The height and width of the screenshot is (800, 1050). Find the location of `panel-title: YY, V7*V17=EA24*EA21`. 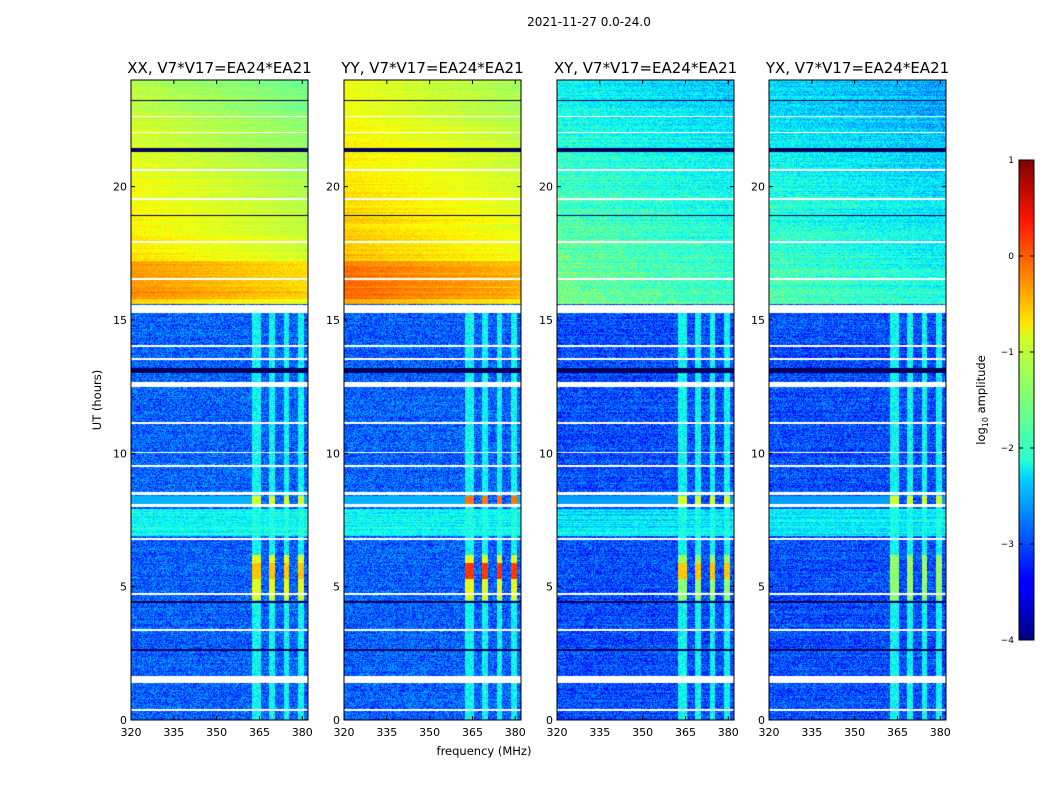

panel-title: YY, V7*V17=EA24*EA21 is located at coordinates (431, 68).